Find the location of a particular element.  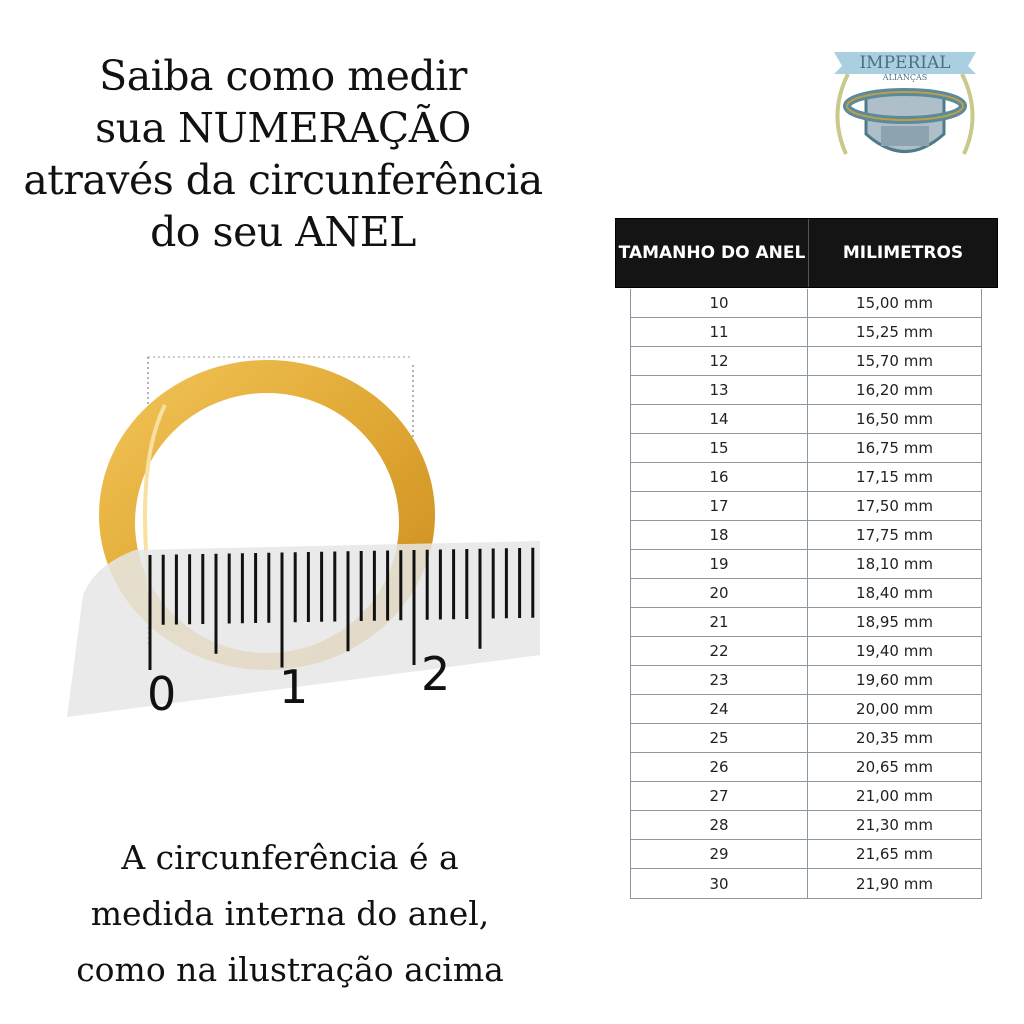

mm-cell: 18,40 mm is located at coordinates (894, 593).